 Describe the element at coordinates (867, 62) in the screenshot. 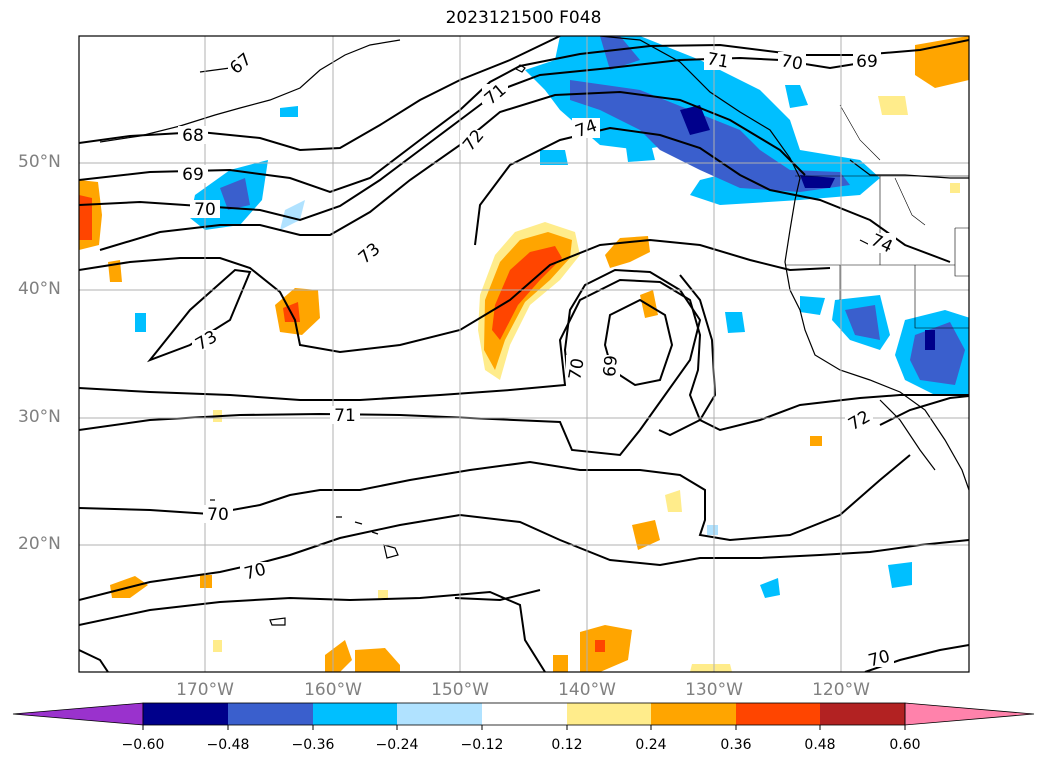

I see `contour-label-69-b: 69` at that location.